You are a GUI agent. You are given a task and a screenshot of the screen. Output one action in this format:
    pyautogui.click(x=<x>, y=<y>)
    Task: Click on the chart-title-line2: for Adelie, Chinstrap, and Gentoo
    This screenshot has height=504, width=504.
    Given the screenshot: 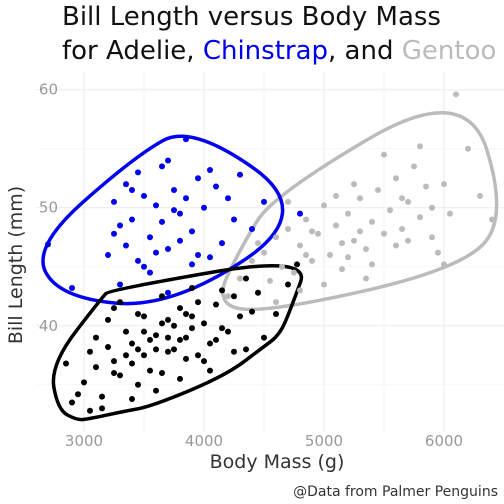 What is the action you would take?
    pyautogui.click(x=279, y=51)
    